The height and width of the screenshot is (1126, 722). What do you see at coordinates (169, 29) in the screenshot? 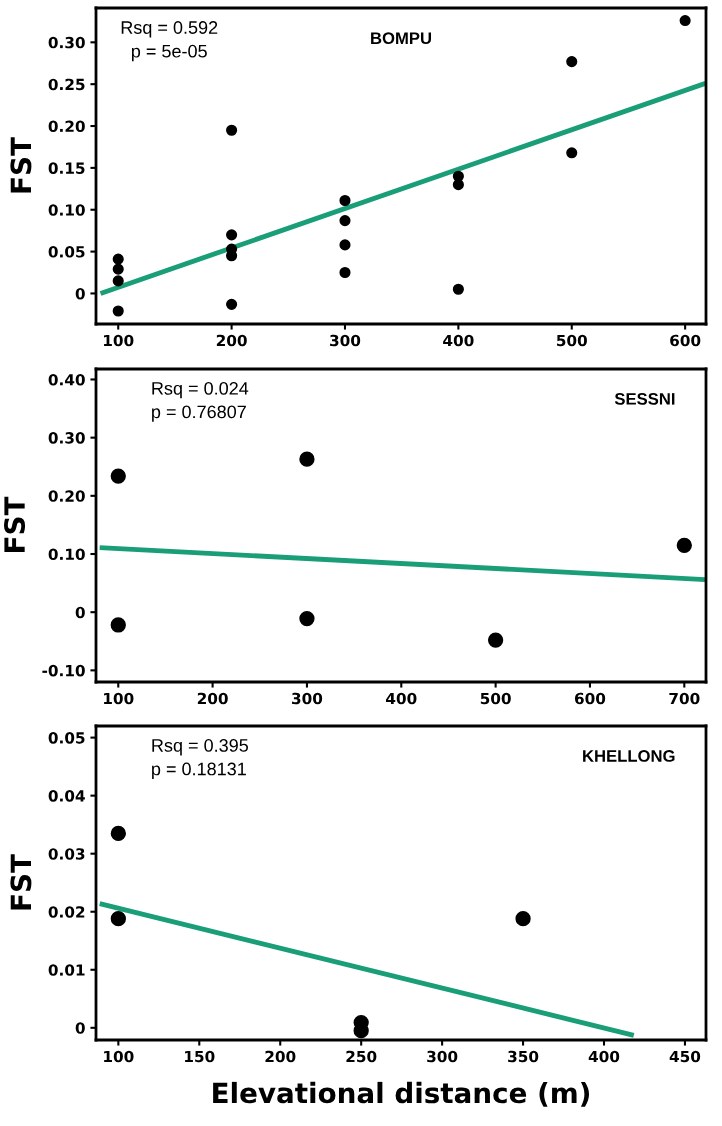
I see `annotation: Rsq = 0.592` at bounding box center [169, 29].